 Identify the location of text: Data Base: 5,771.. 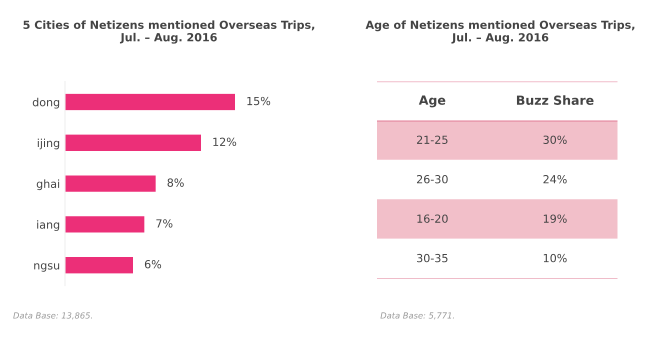
(417, 316).